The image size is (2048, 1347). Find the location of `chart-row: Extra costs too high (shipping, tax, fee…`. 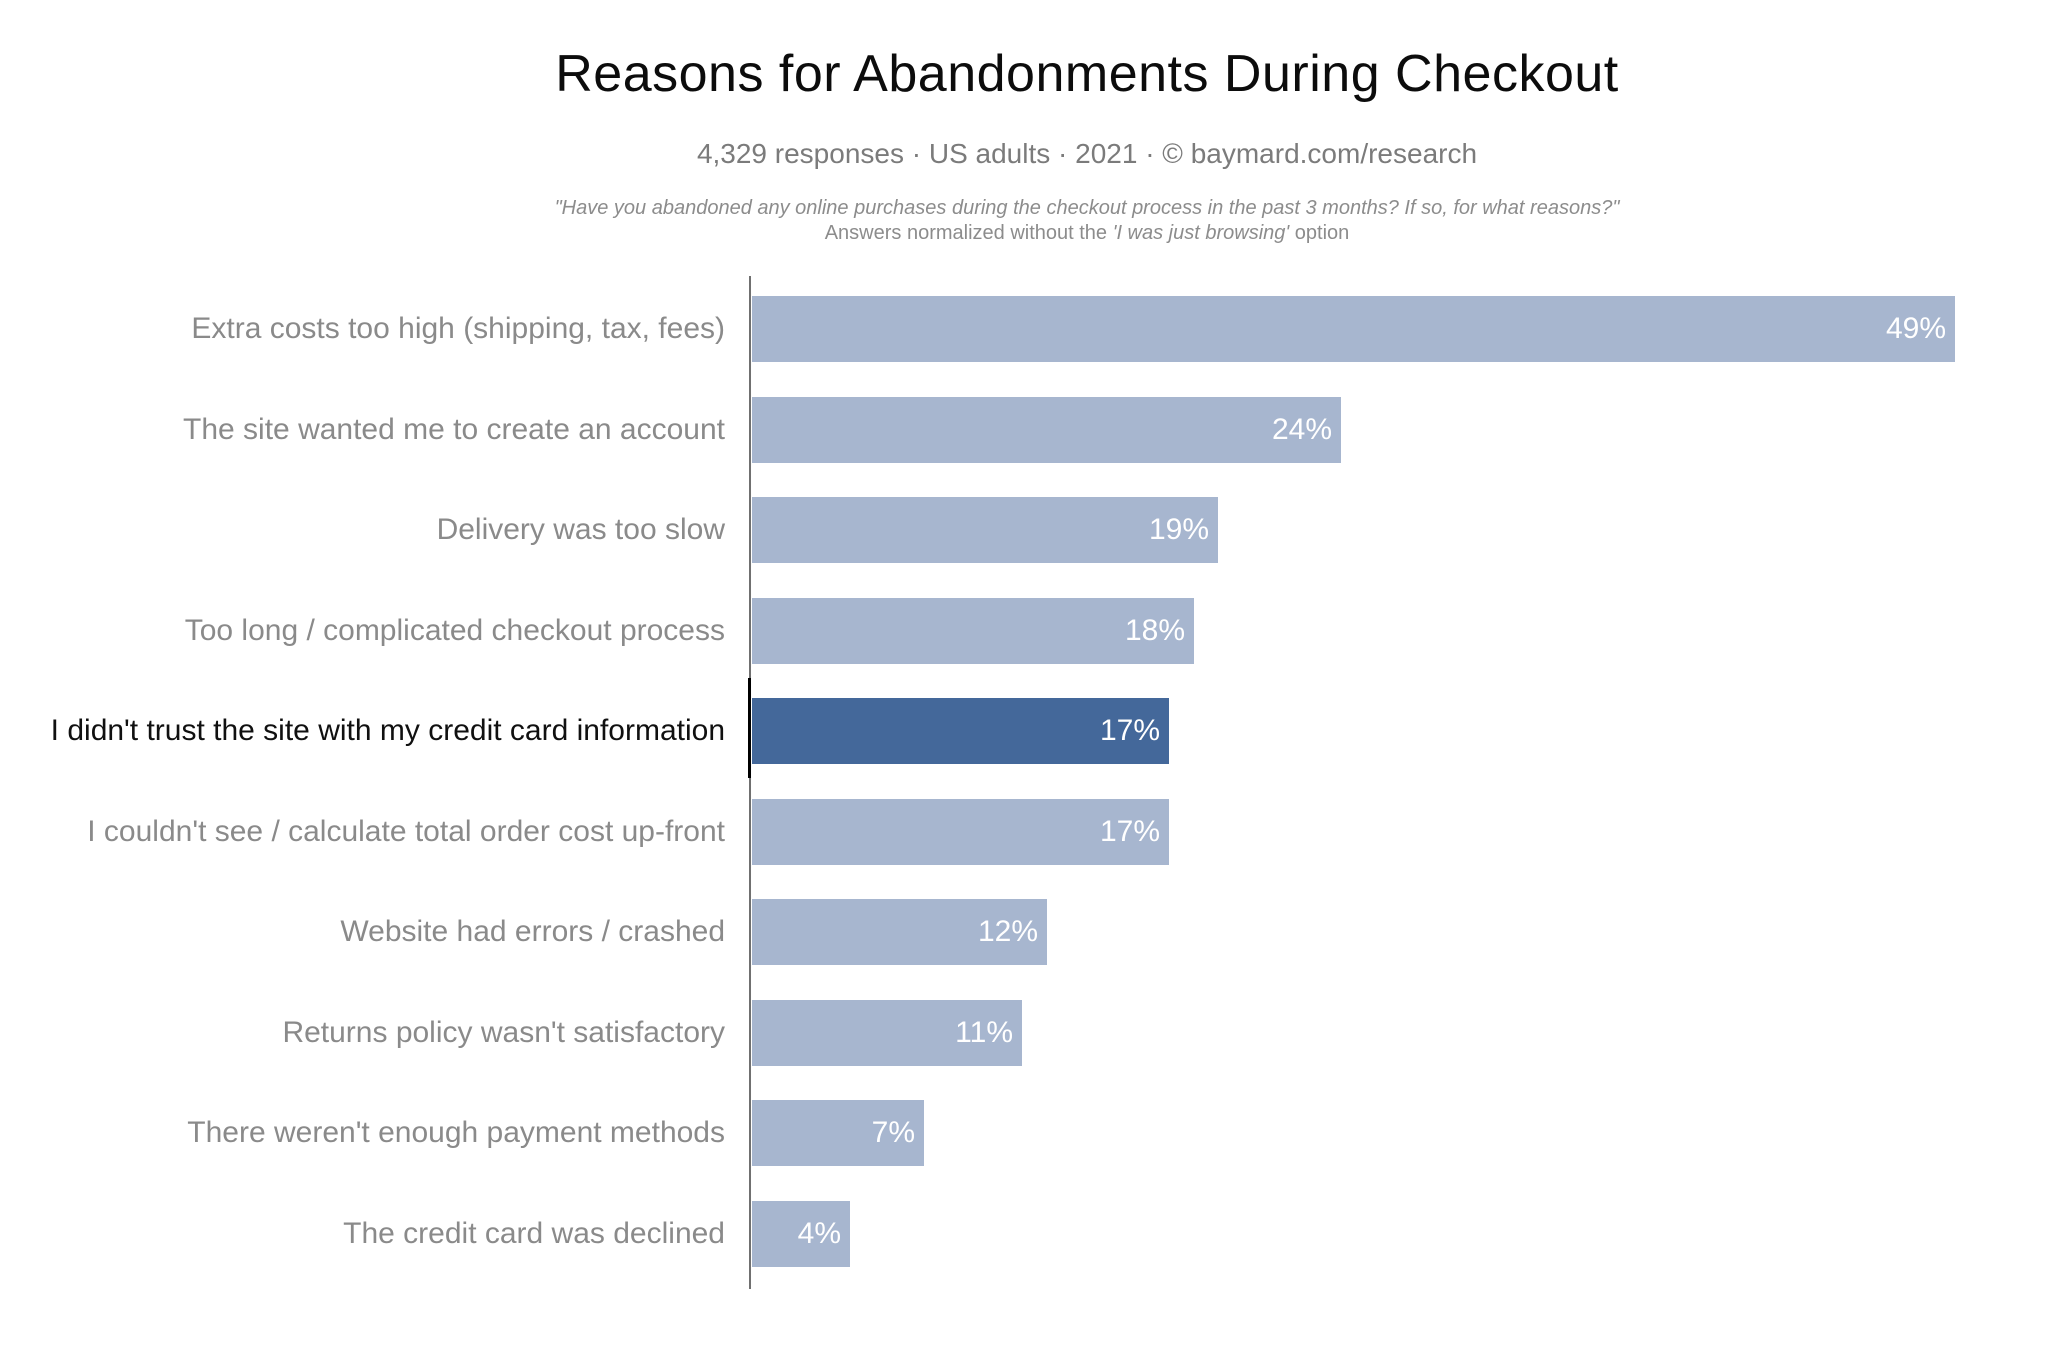

chart-row: Extra costs too high (shipping, tax, fee… is located at coordinates (1024, 329).